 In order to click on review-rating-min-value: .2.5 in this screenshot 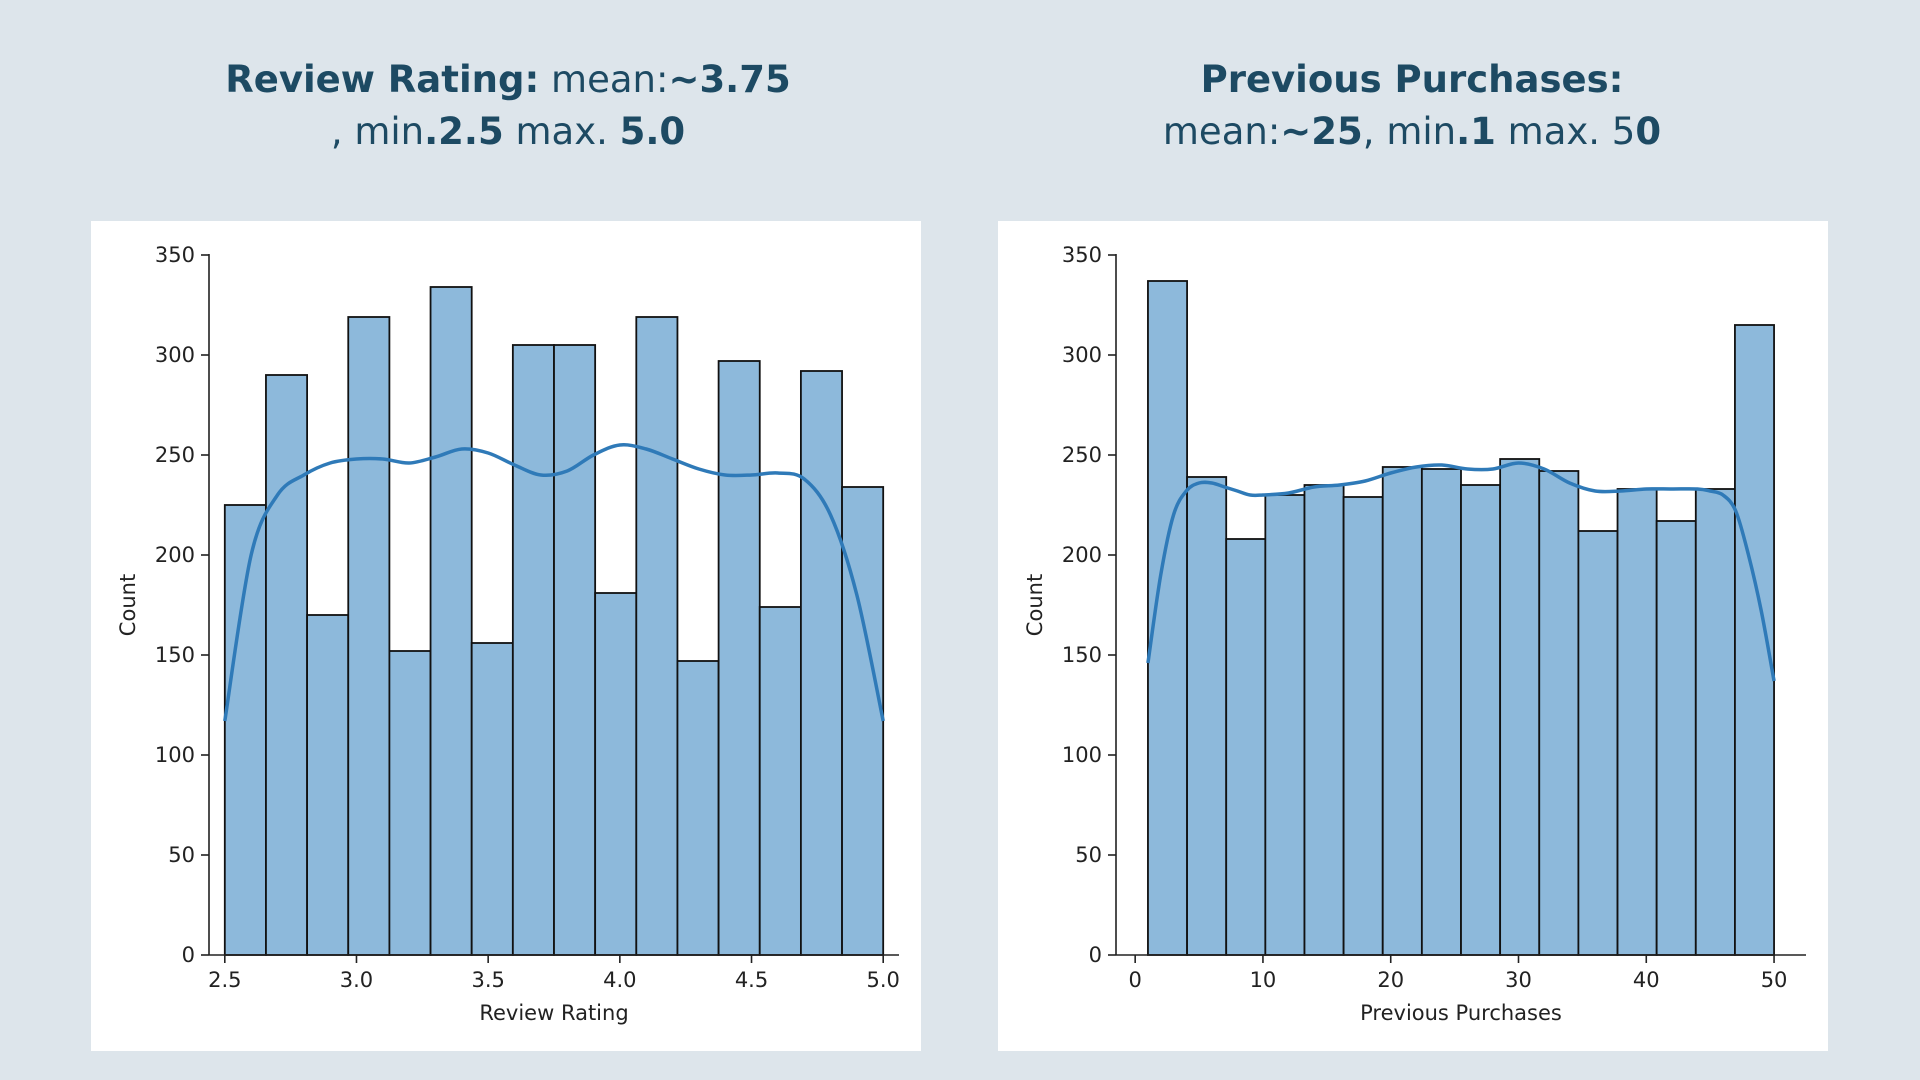, I will do `click(464, 131)`.